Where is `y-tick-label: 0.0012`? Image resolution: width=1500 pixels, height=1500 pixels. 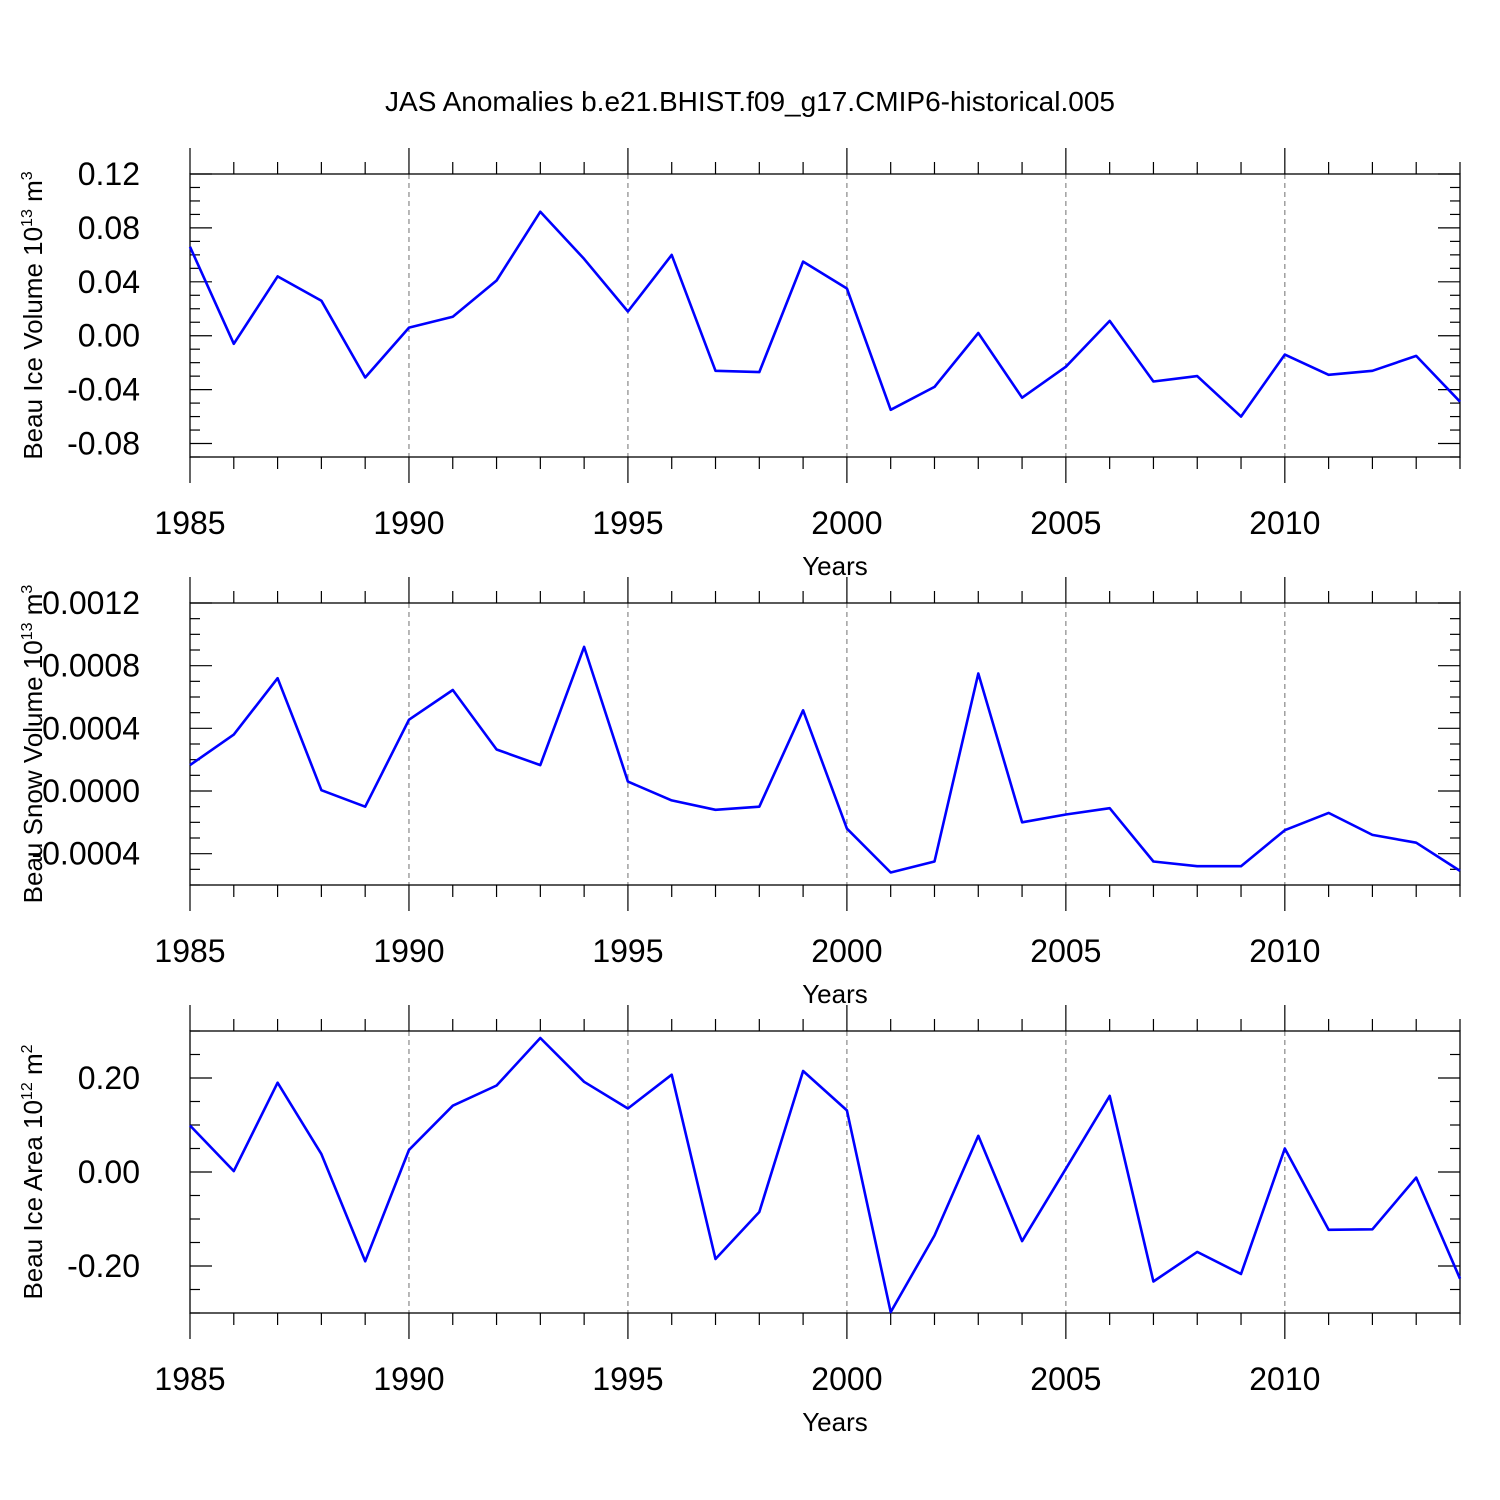 y-tick-label: 0.0012 is located at coordinates (91, 603).